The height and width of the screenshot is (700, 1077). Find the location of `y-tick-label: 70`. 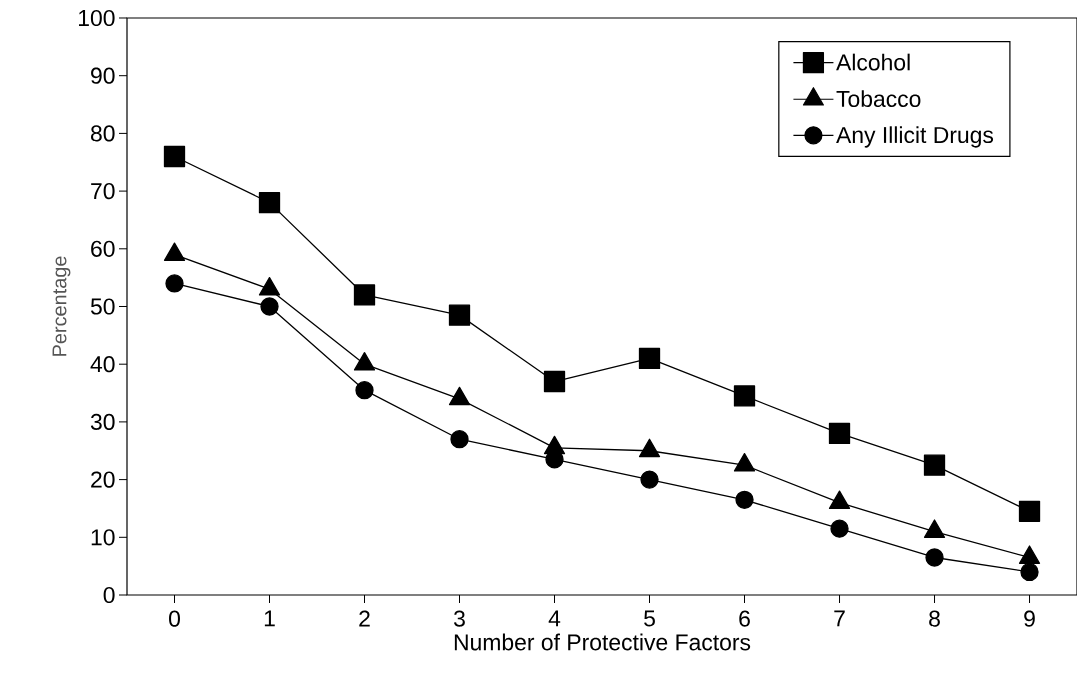

y-tick-label: 70 is located at coordinates (103, 191).